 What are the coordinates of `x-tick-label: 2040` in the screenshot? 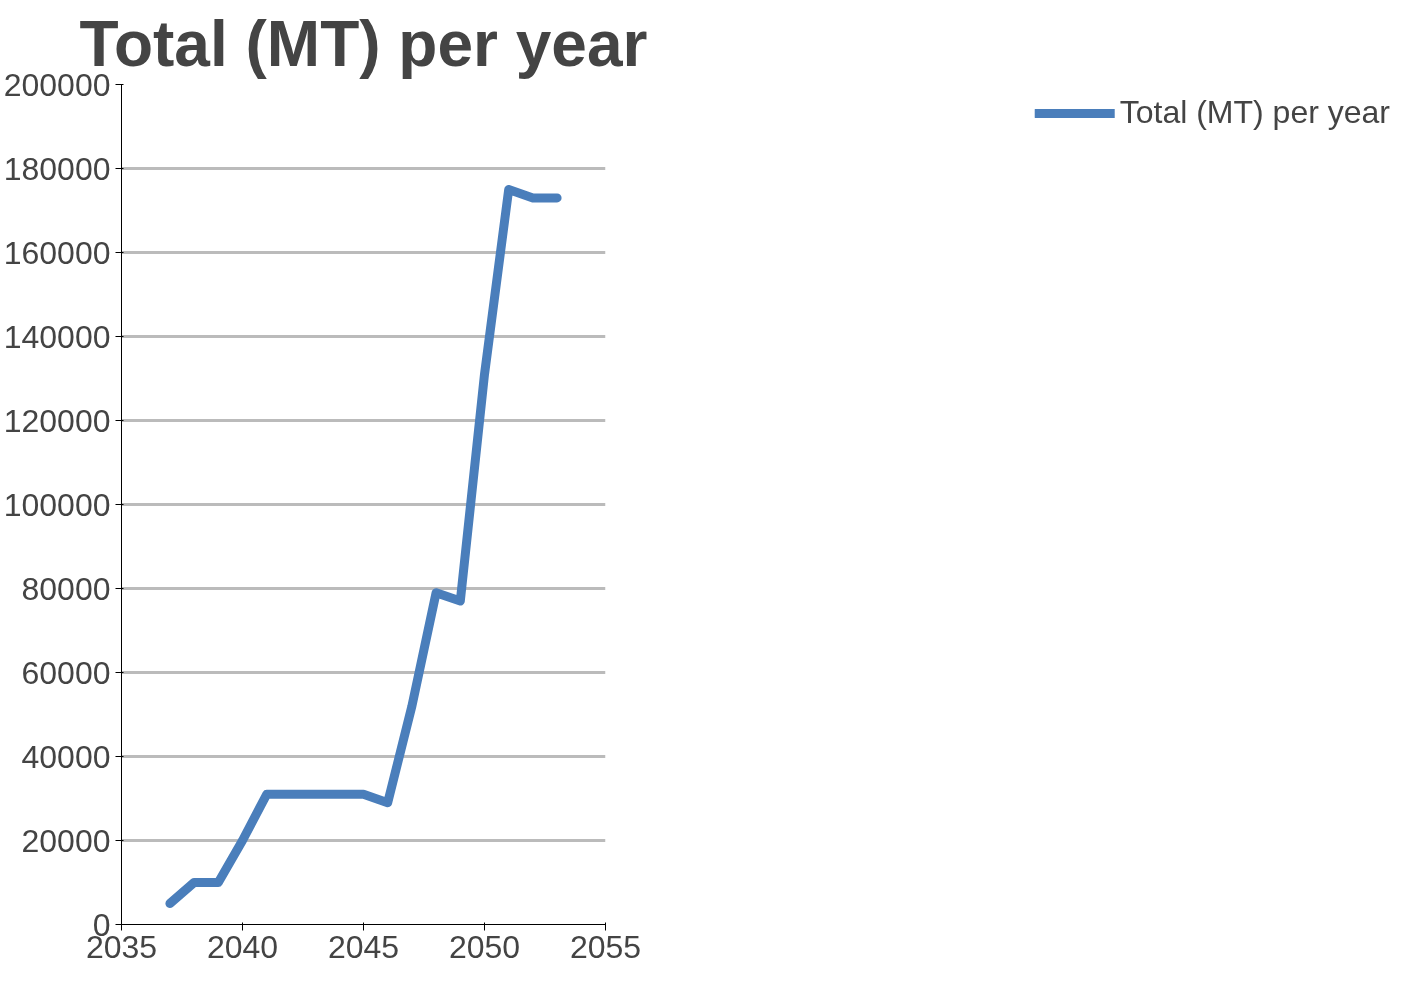 It's located at (242, 946).